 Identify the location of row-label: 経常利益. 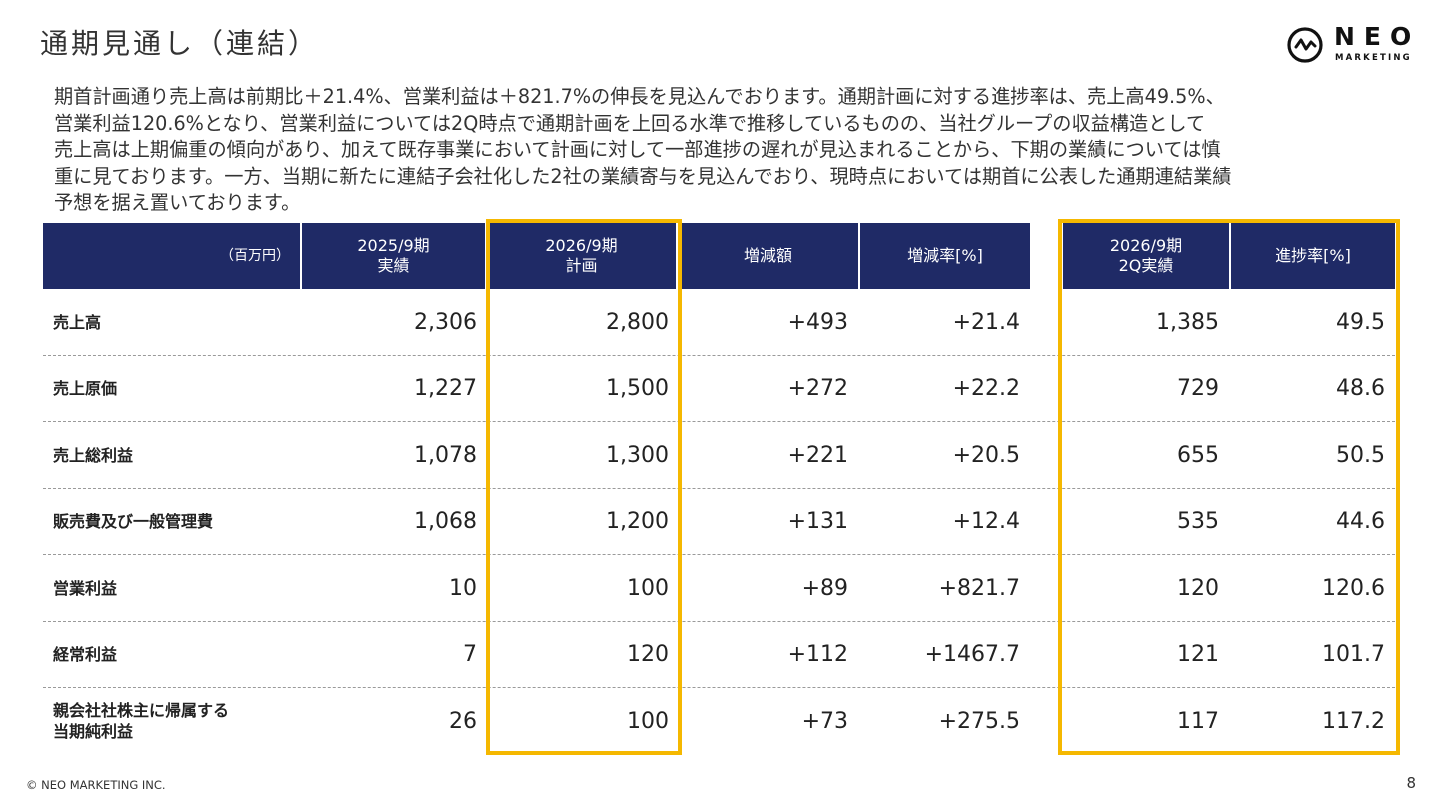
(85, 654).